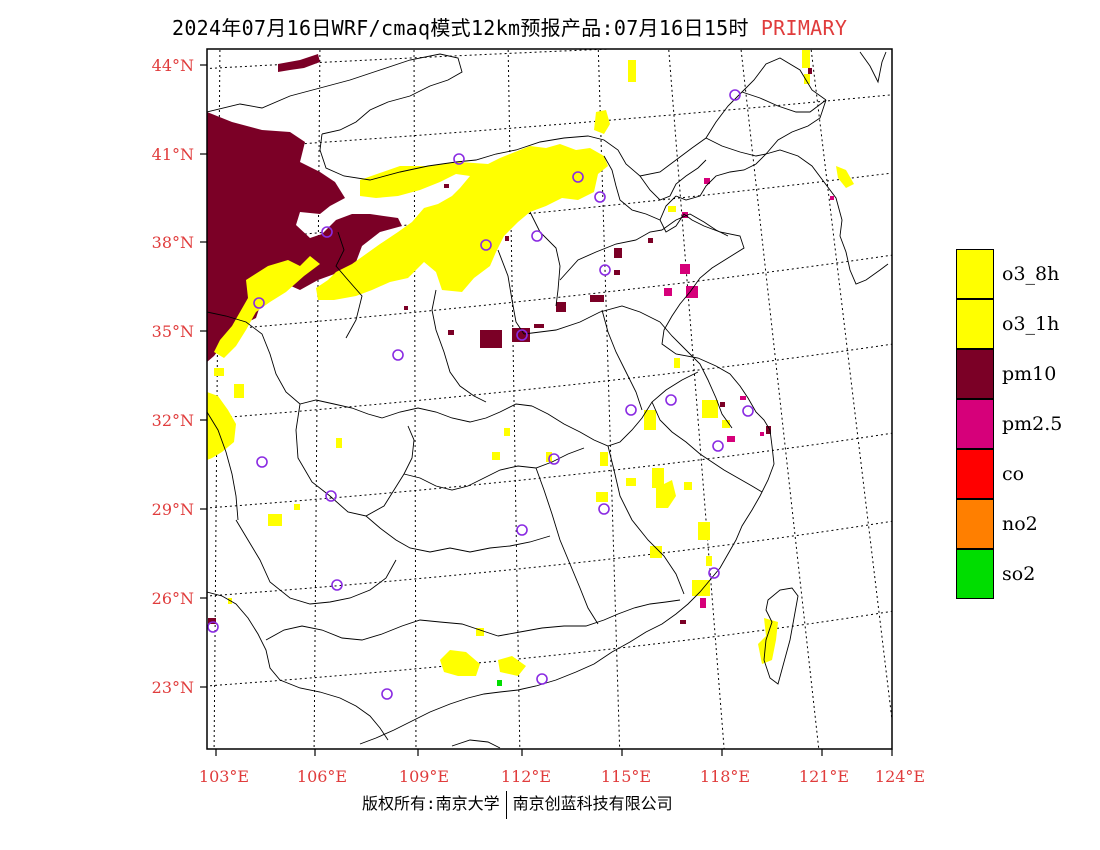  What do you see at coordinates (626, 776) in the screenshot?
I see `lon-label-115: 115°E` at bounding box center [626, 776].